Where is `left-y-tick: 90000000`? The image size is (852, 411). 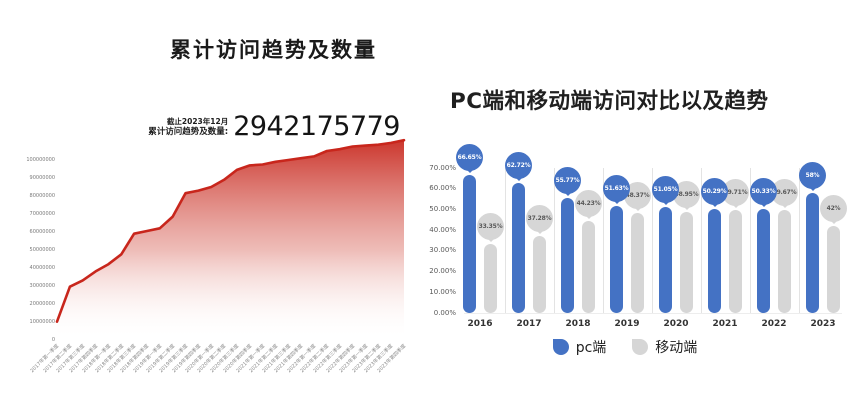
left-y-tick: 90000000 is located at coordinates (42, 178).